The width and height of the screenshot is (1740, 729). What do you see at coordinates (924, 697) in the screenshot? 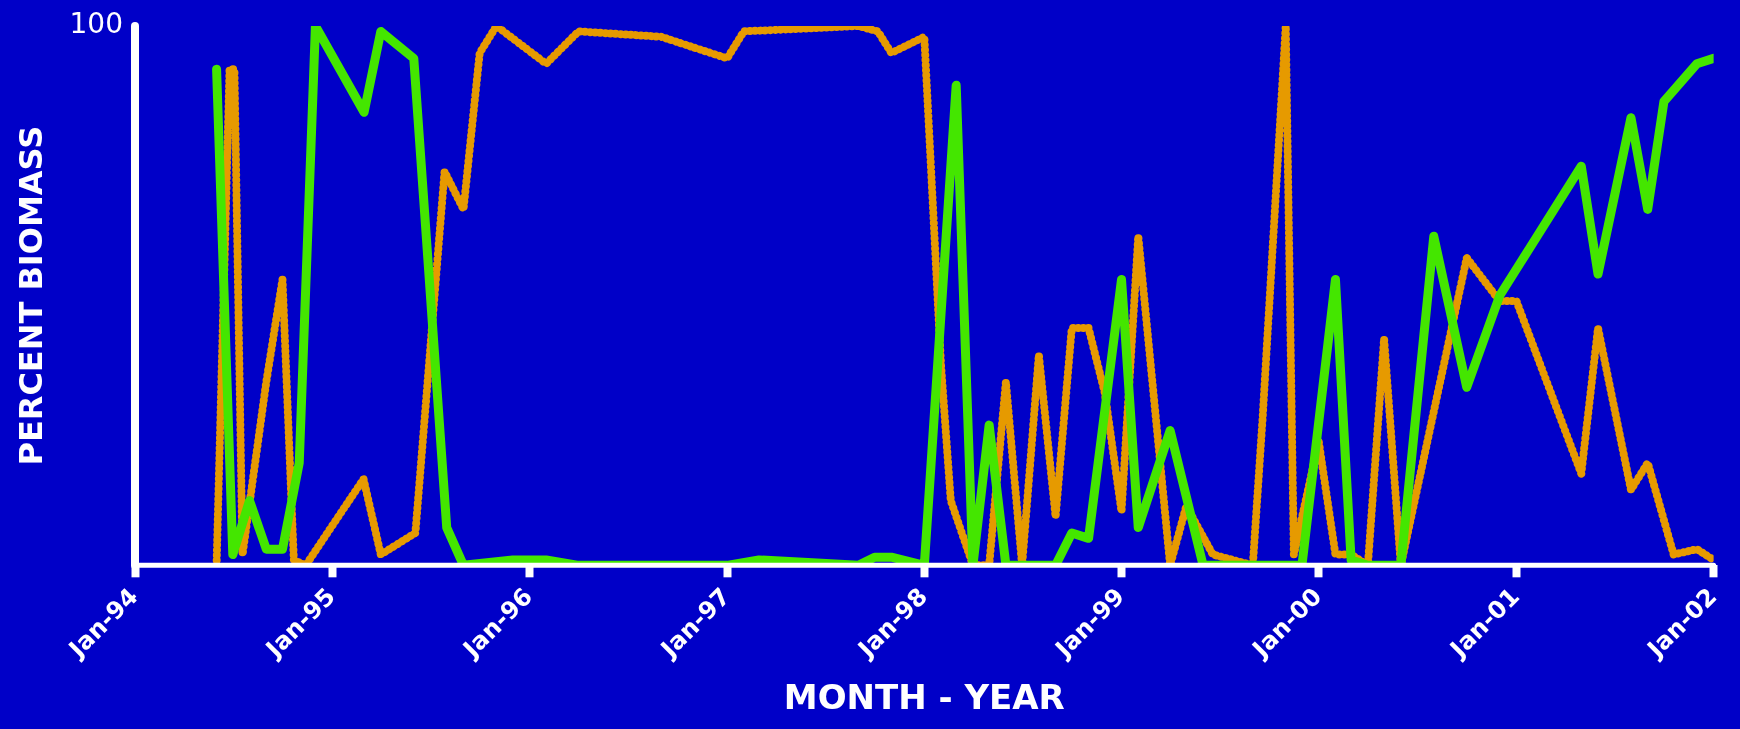
I see `x-axis-title: MONTH - YEAR` at bounding box center [924, 697].